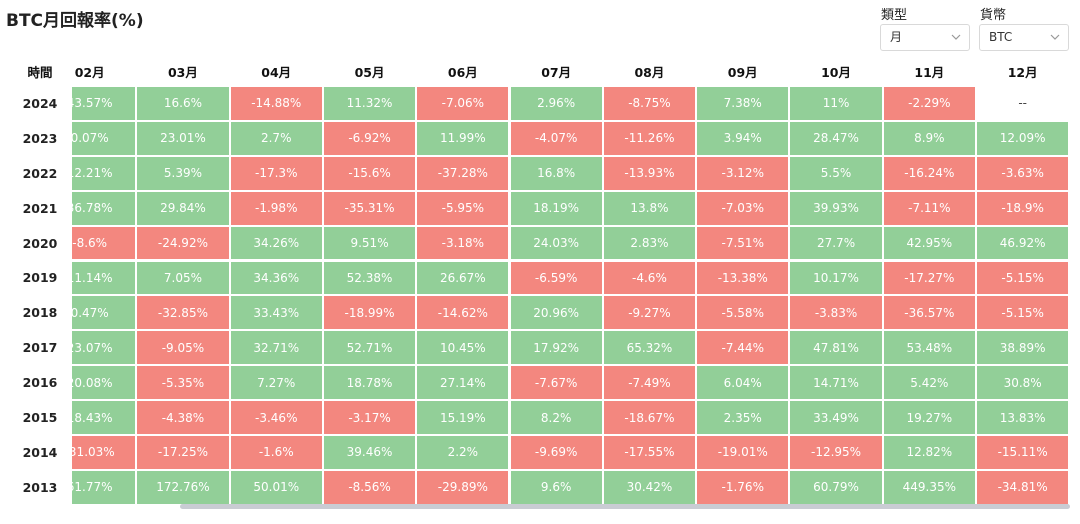 This screenshot has height=524, width=1080. Describe the element at coordinates (556, 138) in the screenshot. I see `return-cell: -4.07%` at that location.